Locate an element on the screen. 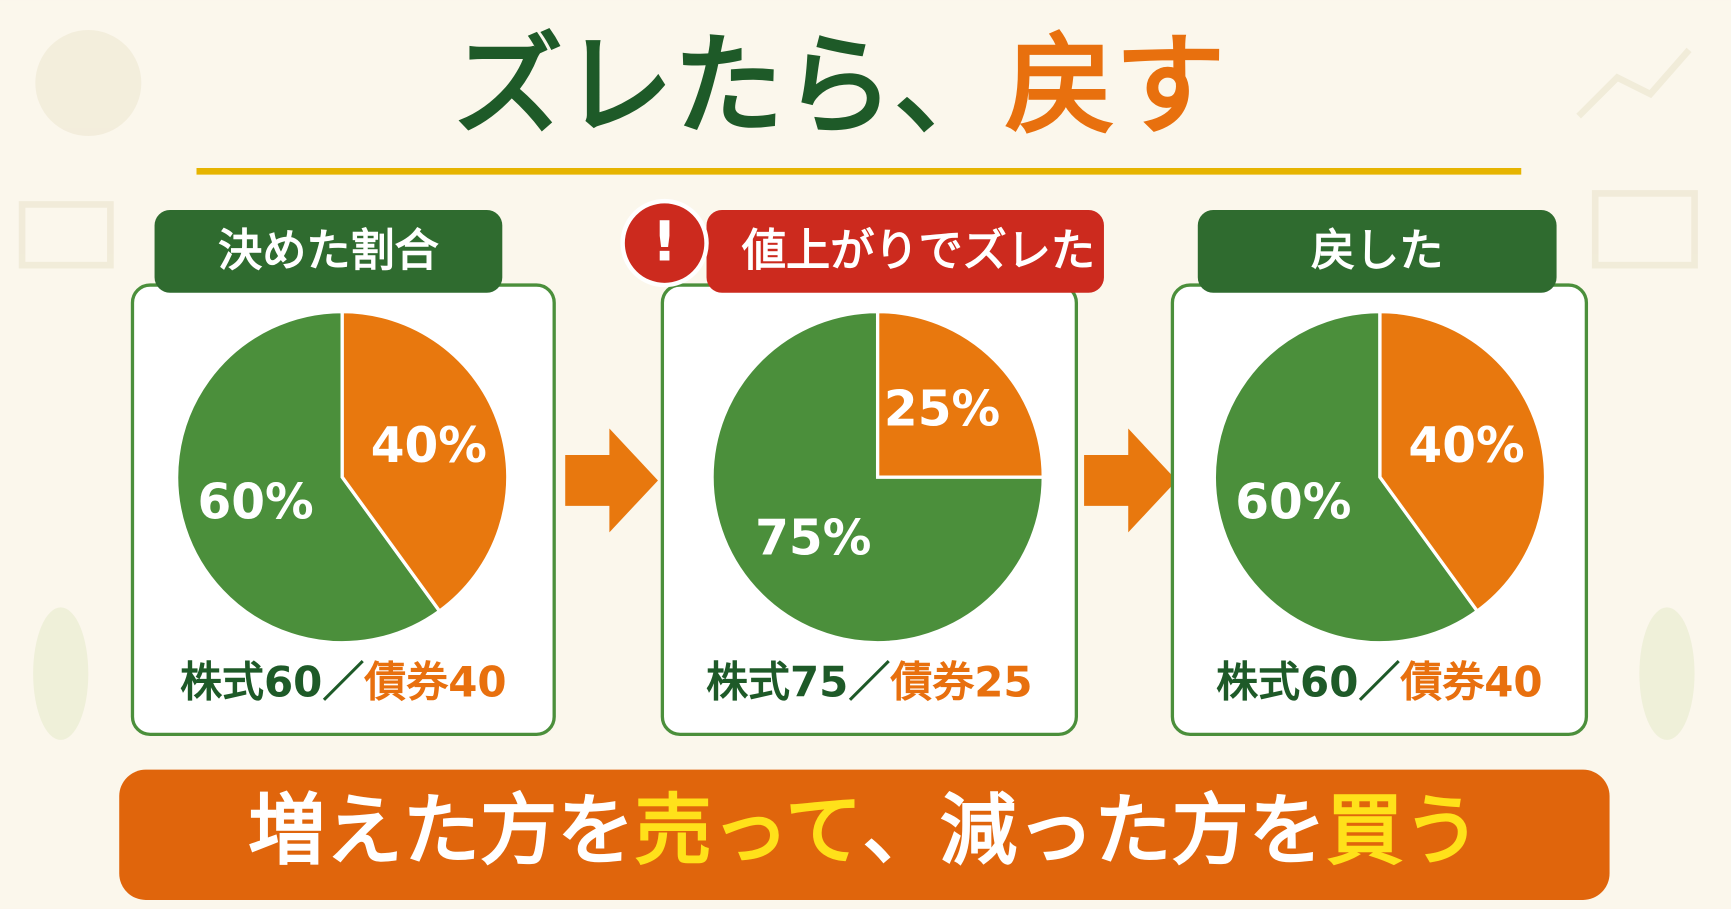 This screenshot has height=909, width=1731. banner-part: 売って is located at coordinates (749, 831).